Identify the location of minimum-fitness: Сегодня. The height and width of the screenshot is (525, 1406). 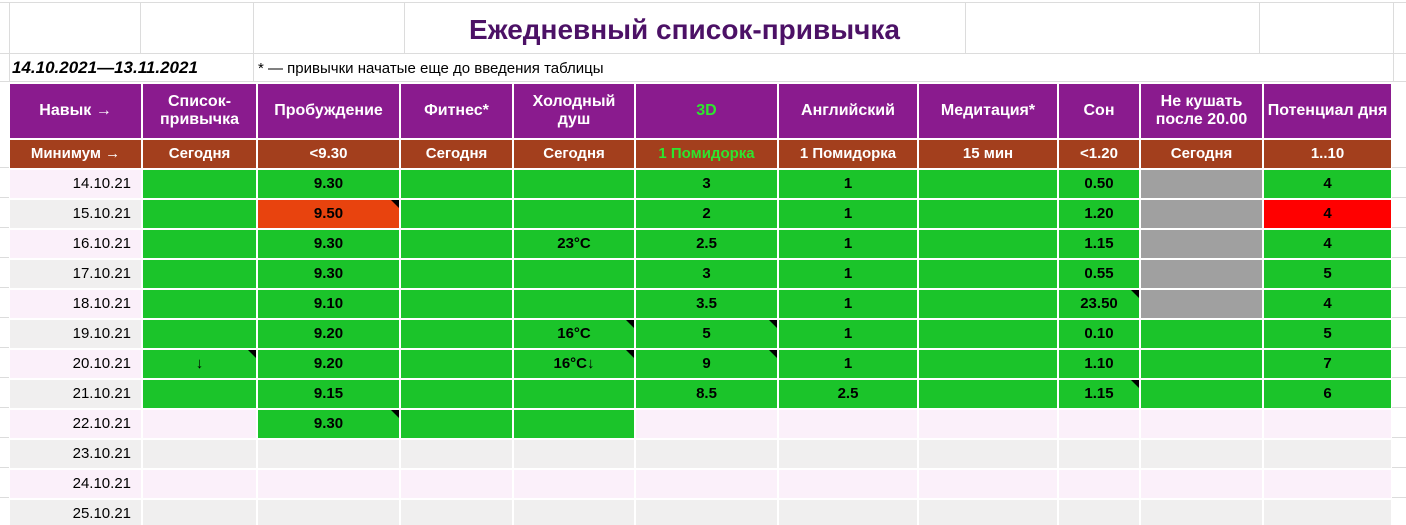
(456, 154).